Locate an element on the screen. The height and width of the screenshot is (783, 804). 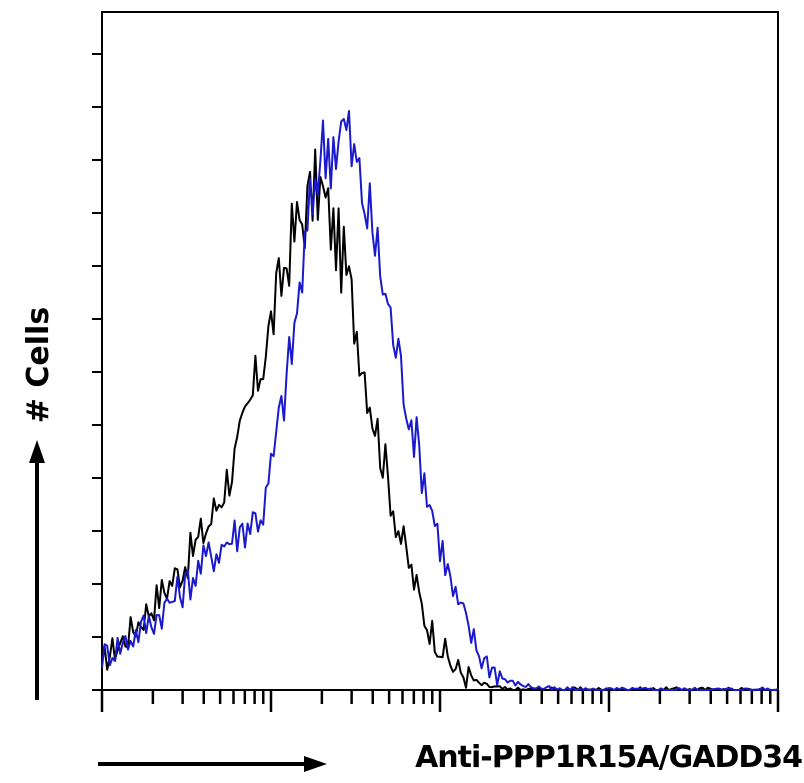
x-axis-ticks is located at coordinates (440, 701).